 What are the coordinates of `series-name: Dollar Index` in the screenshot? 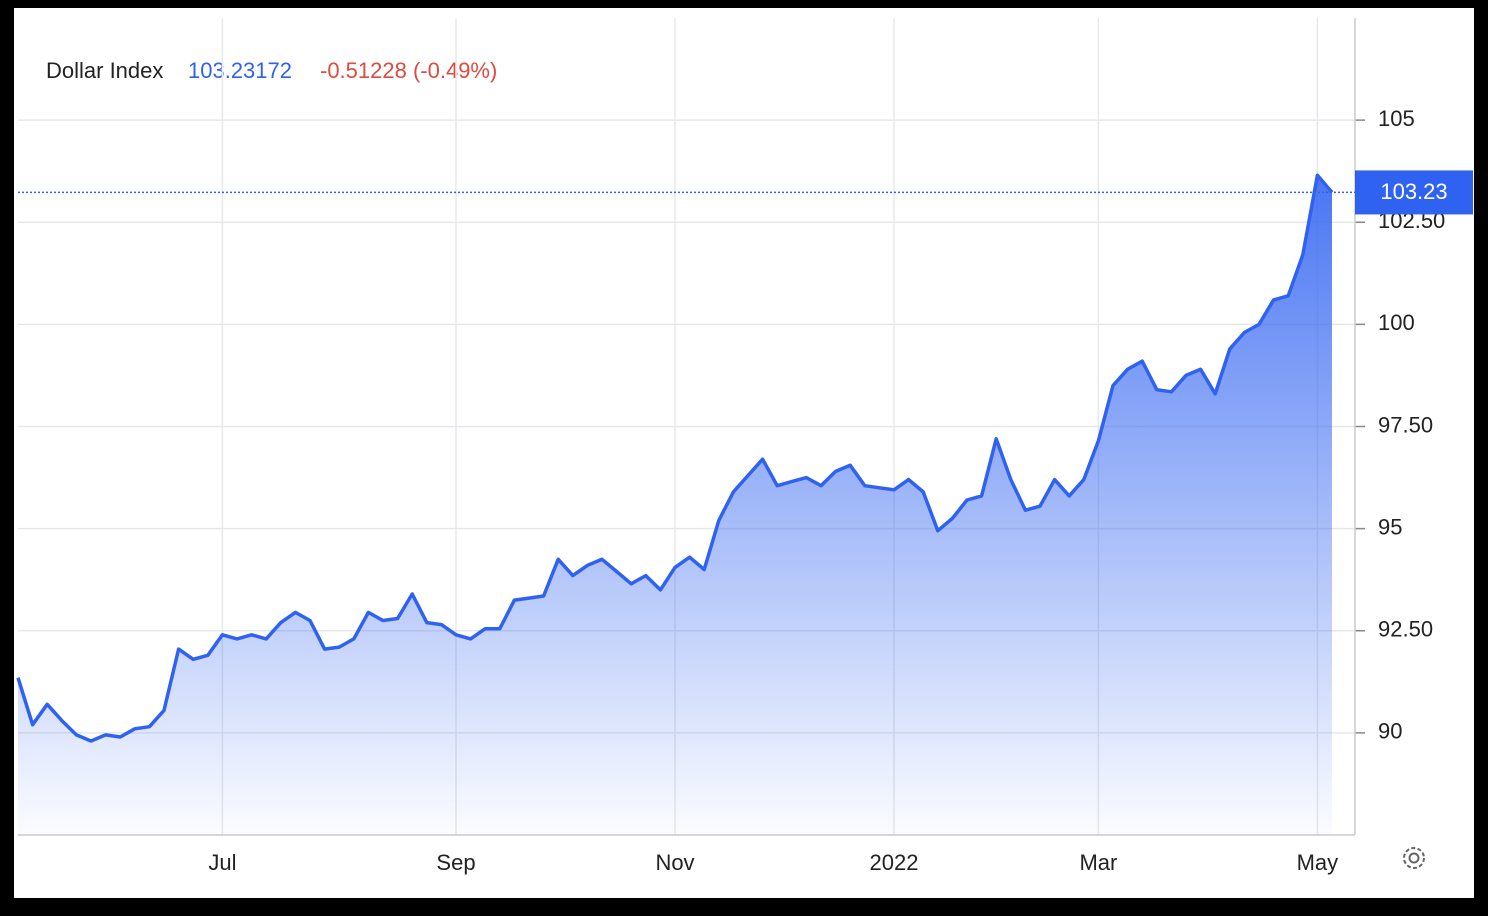 It's located at (104, 70).